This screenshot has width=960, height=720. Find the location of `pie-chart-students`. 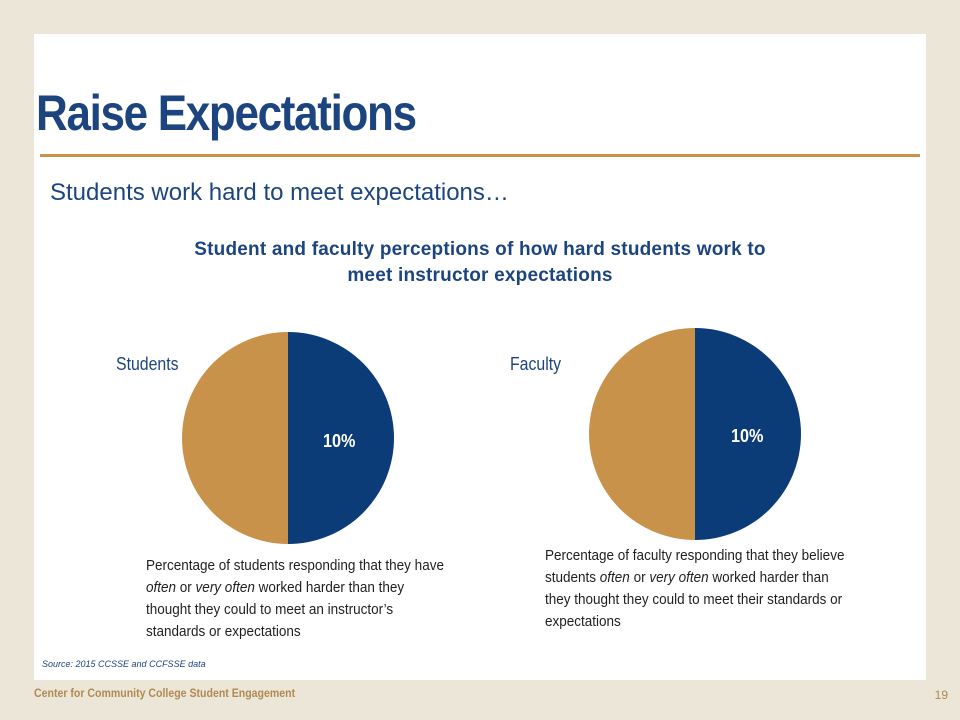

pie-chart-students is located at coordinates (288, 438).